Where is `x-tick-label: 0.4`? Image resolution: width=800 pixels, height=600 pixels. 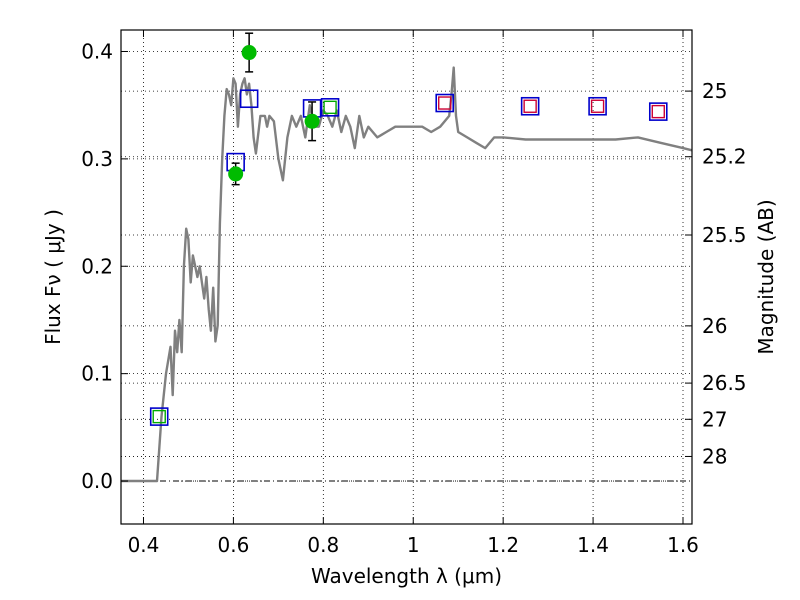 x-tick-label: 0.4 is located at coordinates (144, 545).